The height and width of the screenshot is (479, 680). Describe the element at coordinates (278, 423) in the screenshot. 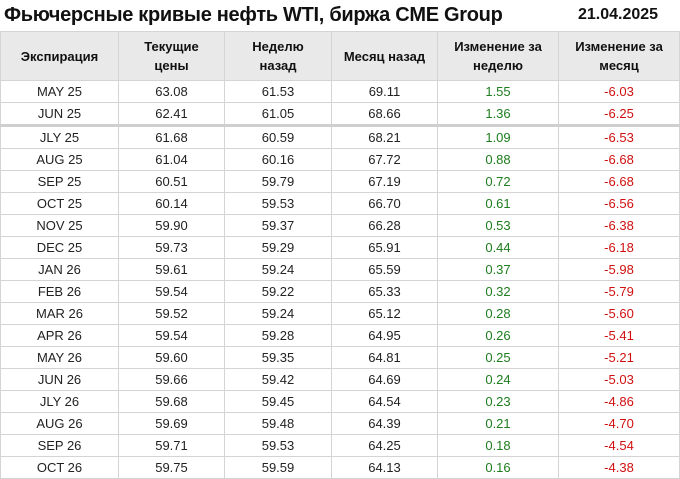

I see `cell-week-ago: 59.48` at that location.